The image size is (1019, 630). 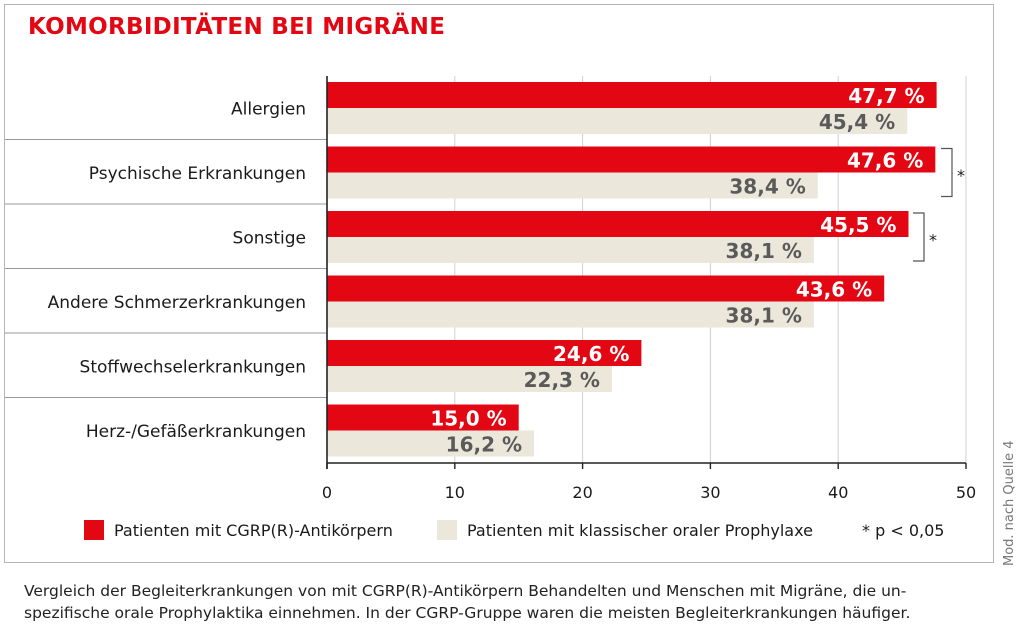 I want to click on category-label: Andere Schmerzerkrankungen, so click(x=177, y=303).